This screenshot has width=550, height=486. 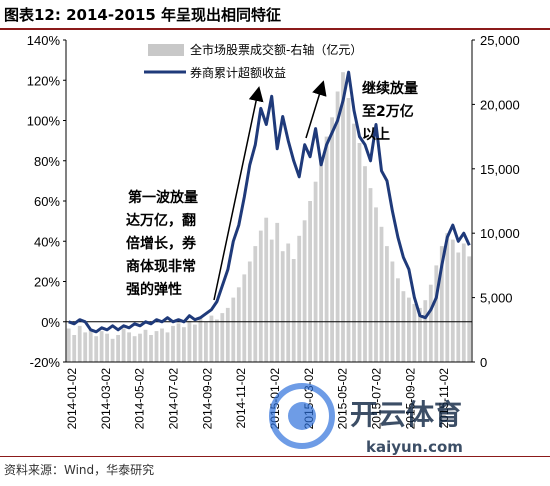 I want to click on left-tick-label: -20%, so click(x=45, y=362).